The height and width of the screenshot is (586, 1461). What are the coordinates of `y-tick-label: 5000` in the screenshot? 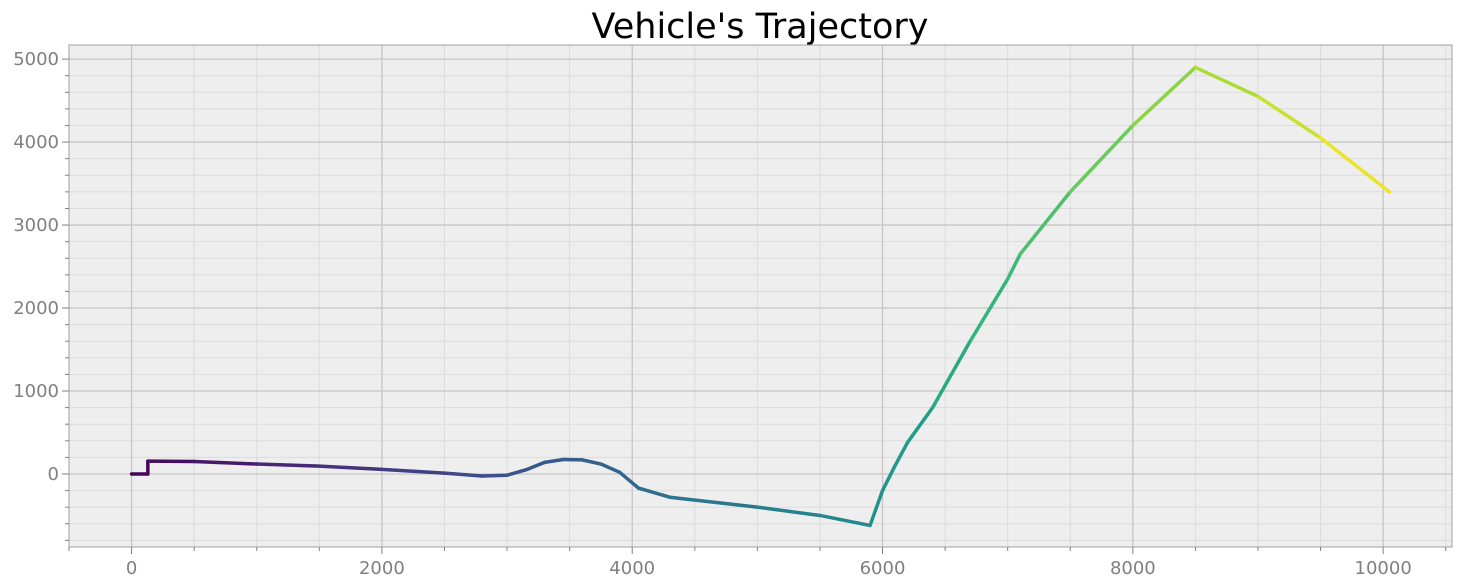 It's located at (36, 59).